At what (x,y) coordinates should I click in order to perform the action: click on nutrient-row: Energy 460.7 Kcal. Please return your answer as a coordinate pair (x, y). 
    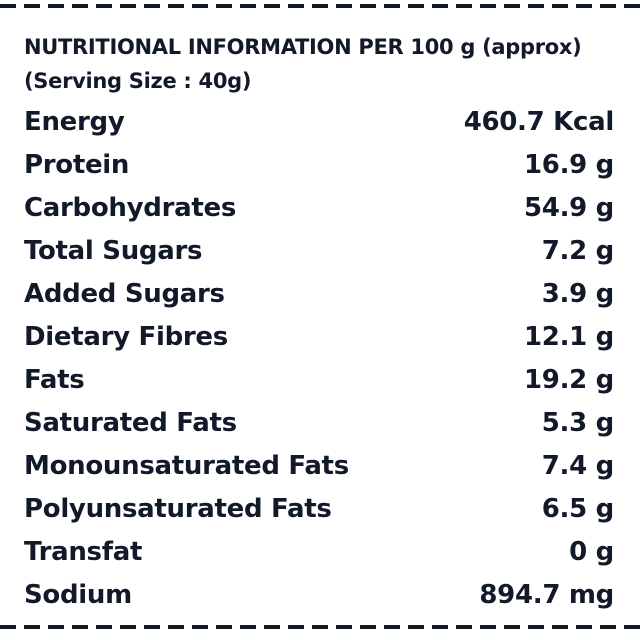
    Looking at the image, I should click on (319, 121).